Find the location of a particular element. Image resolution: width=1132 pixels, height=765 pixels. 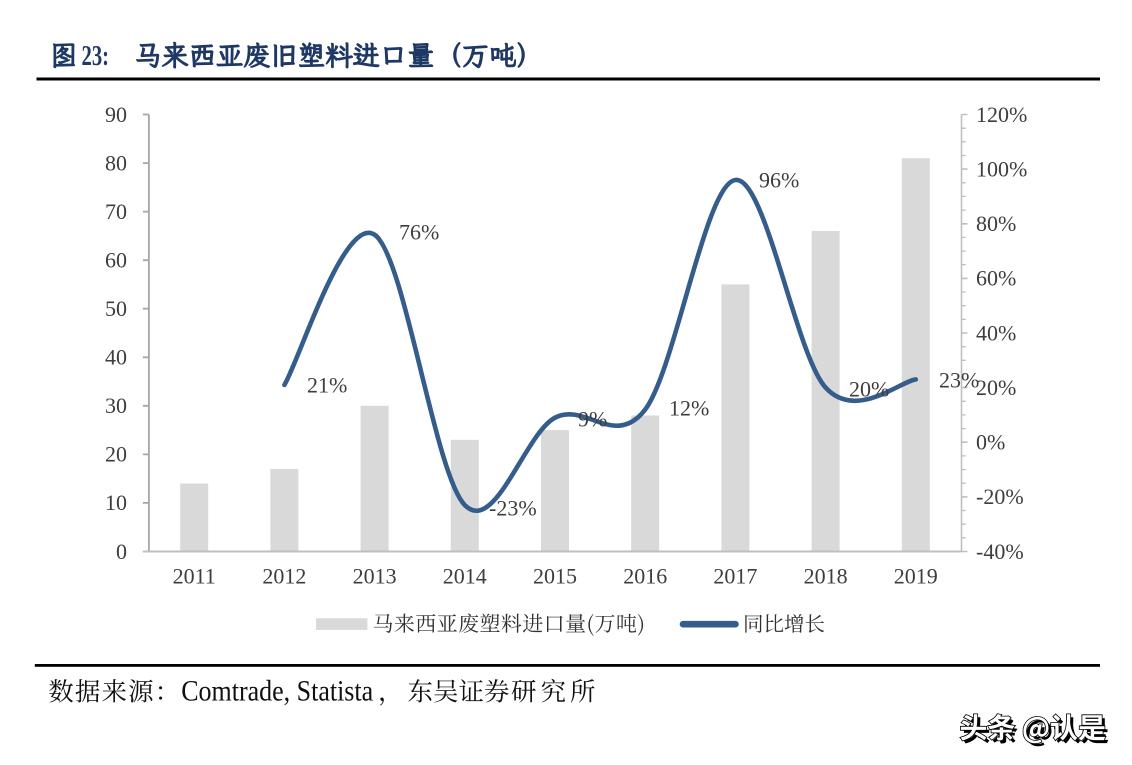

svg-text: 60 is located at coordinates (116, 260).